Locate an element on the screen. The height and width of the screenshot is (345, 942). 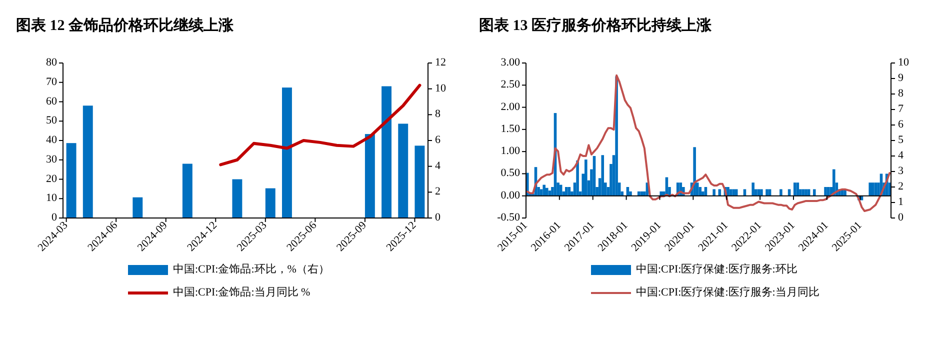
y-tick-label: 30 is located at coordinates (52, 159).